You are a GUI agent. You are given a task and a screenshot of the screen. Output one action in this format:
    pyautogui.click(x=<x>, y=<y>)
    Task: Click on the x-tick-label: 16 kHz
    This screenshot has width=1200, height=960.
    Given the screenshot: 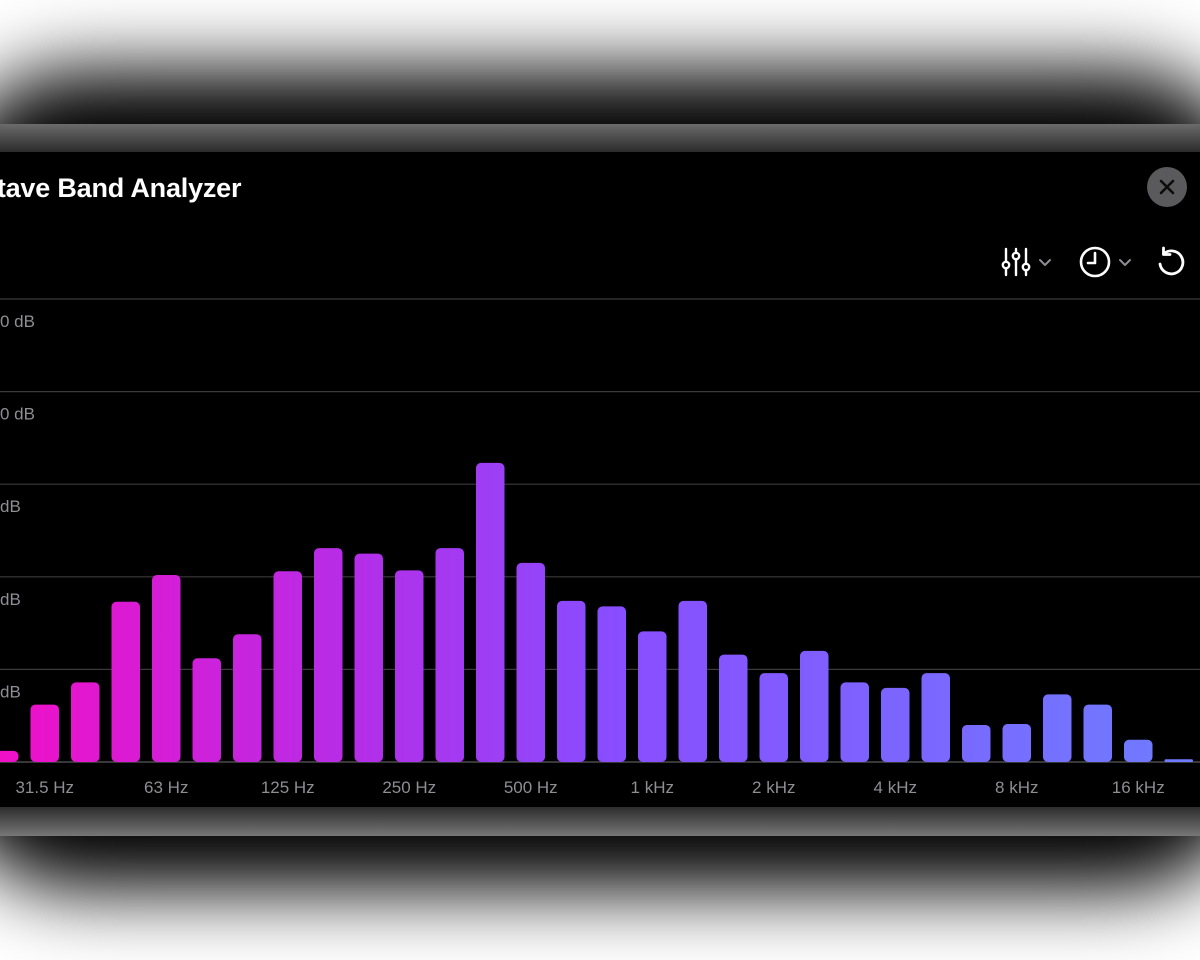 What is the action you would take?
    pyautogui.click(x=1138, y=787)
    